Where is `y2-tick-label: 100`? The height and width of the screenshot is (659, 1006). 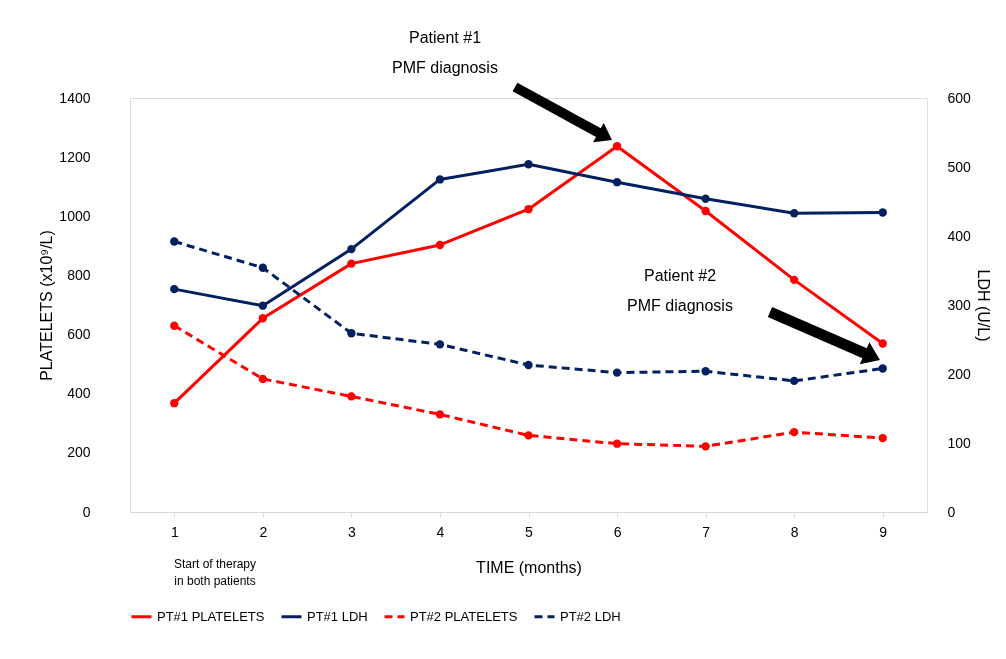
y2-tick-label: 100 is located at coordinates (959, 442).